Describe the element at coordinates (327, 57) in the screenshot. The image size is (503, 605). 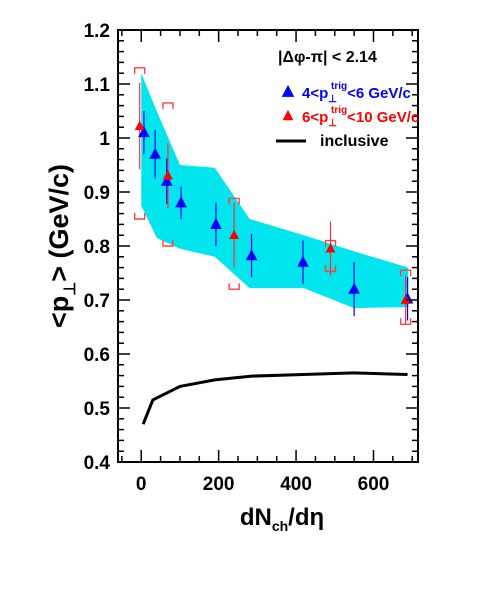
I see `legend-title: |Δφ-π| < 2.14` at that location.